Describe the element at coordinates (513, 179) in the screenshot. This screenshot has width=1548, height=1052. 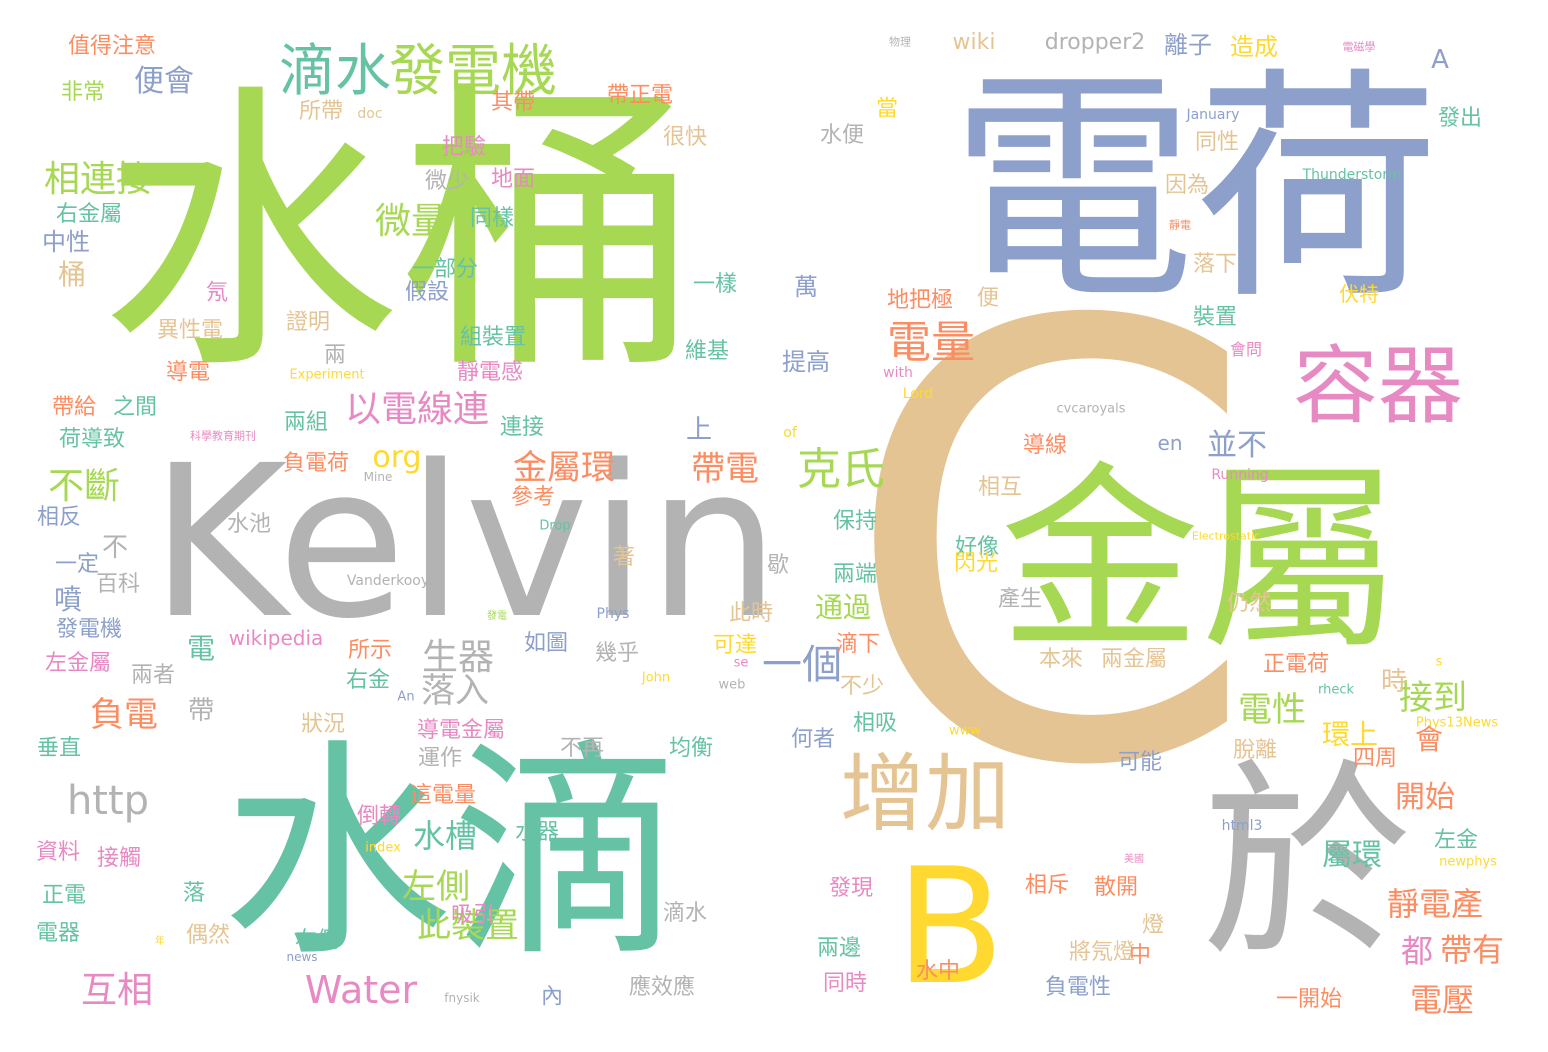
I see `cloud-word: 地面` at that location.